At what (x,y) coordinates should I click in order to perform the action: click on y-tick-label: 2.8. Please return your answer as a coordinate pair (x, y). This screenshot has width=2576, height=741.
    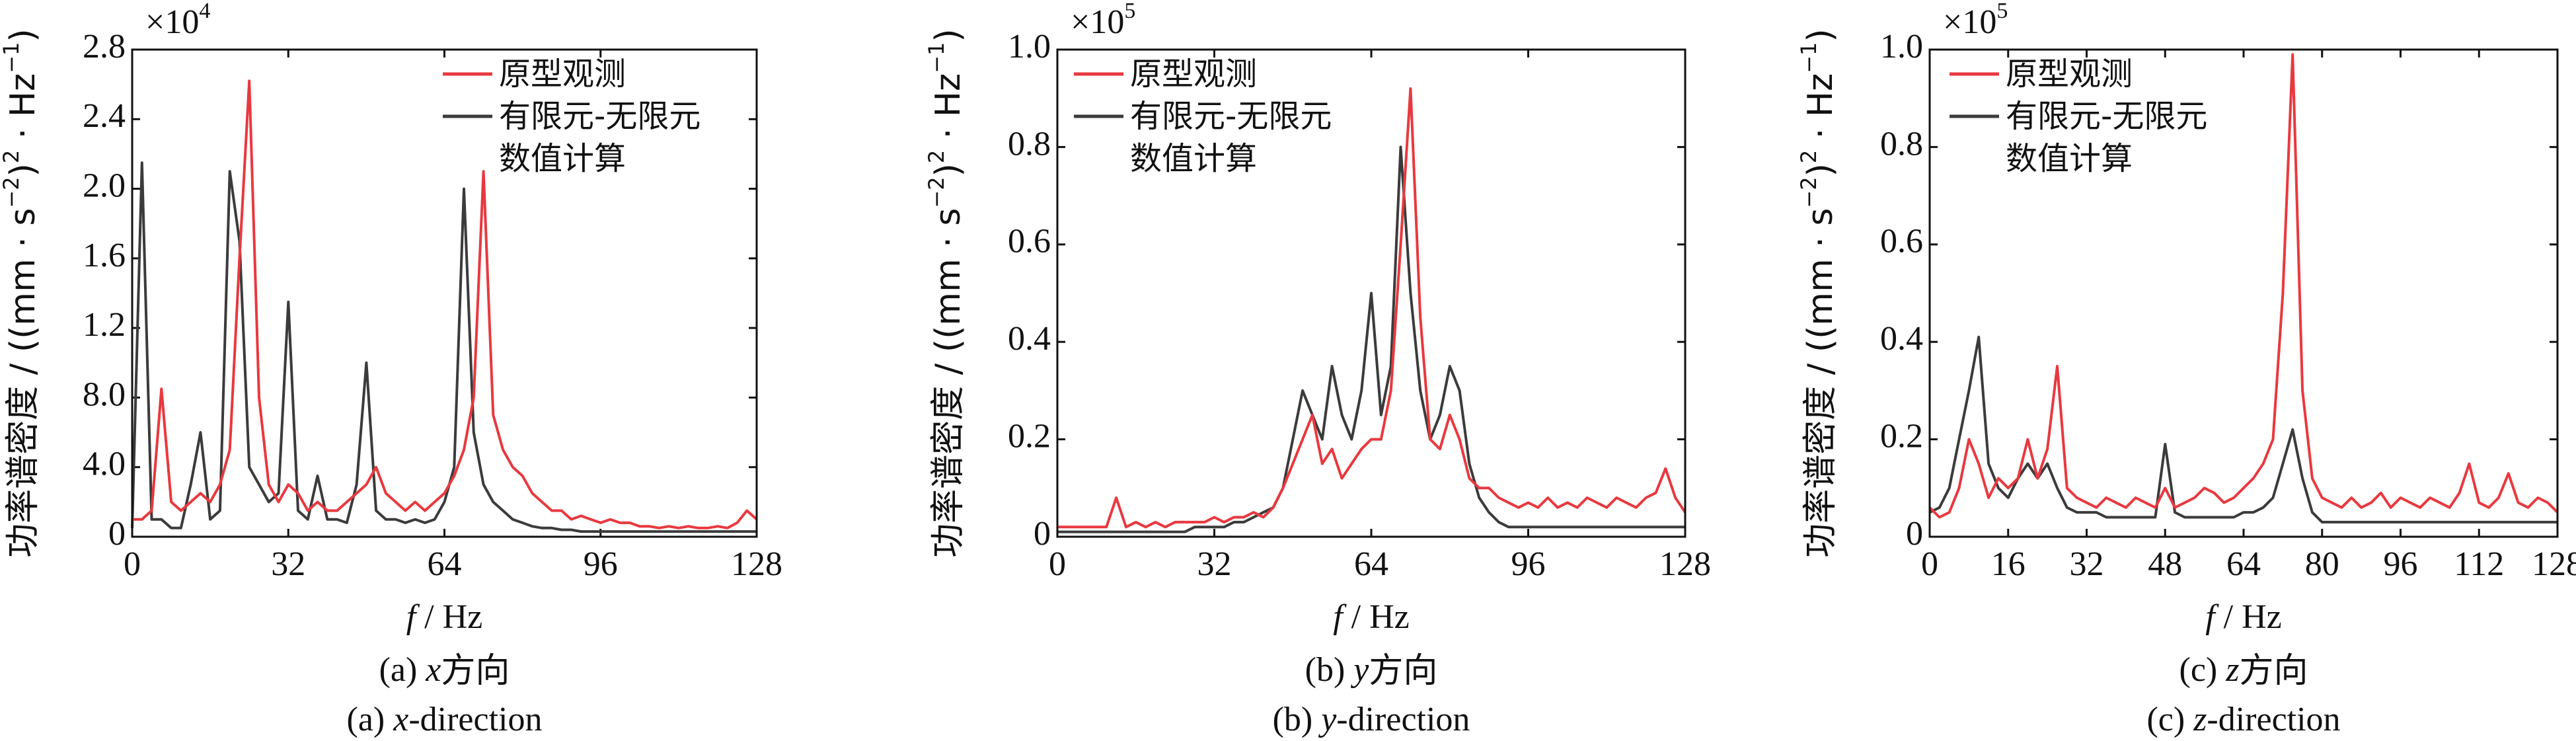
    Looking at the image, I should click on (105, 46).